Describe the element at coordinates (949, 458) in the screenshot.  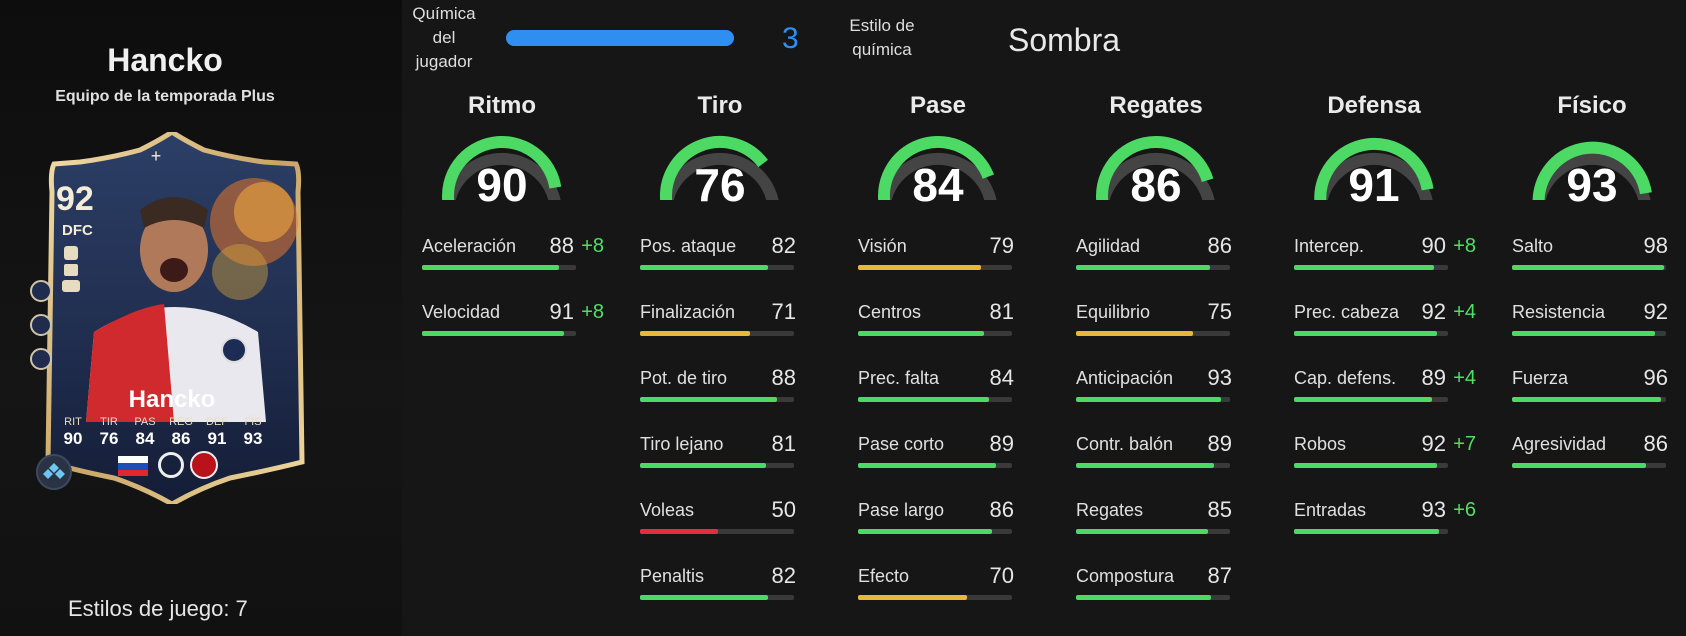
I see `stat-row: Pase corto 89` at that location.